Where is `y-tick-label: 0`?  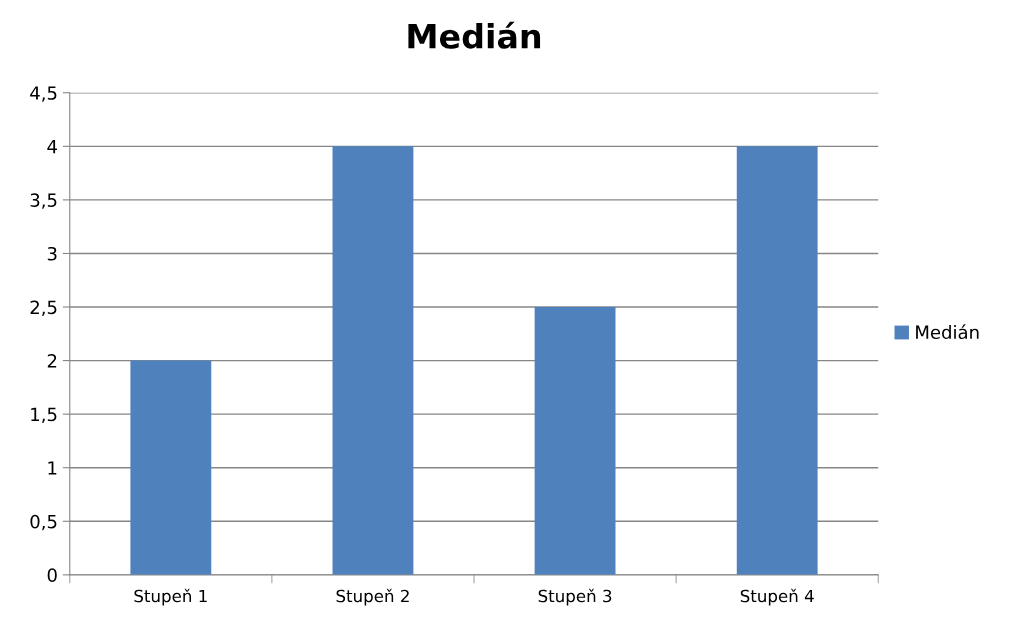
y-tick-label: 0 is located at coordinates (52, 575).